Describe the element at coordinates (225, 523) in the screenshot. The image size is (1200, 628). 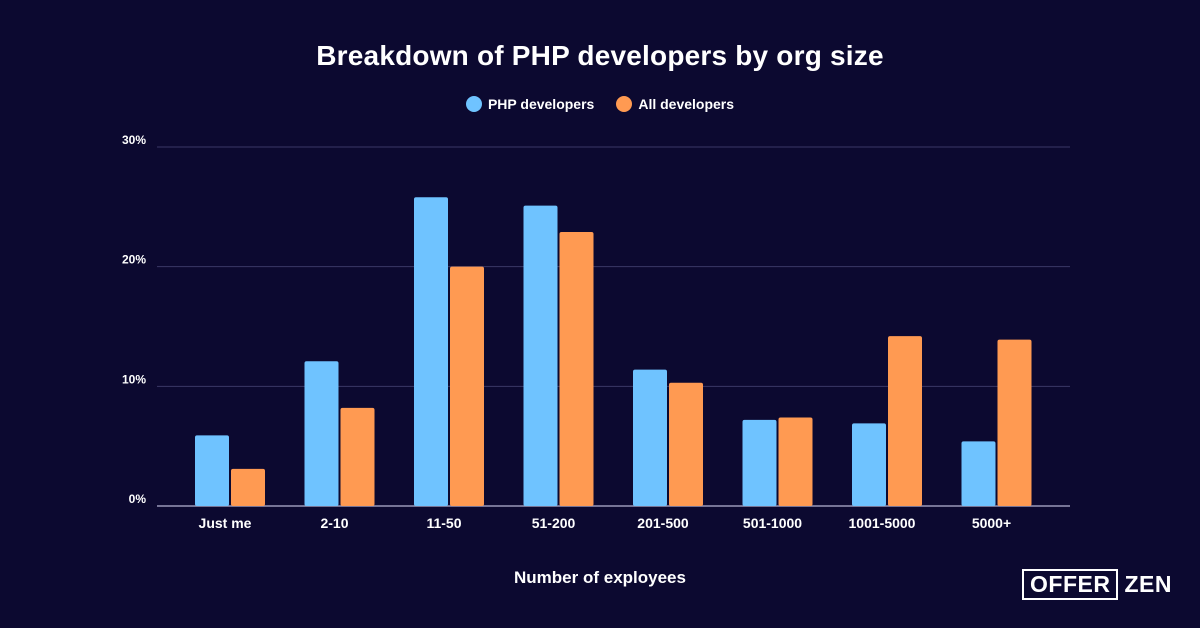
I see `x-tick-label: Just me` at that location.